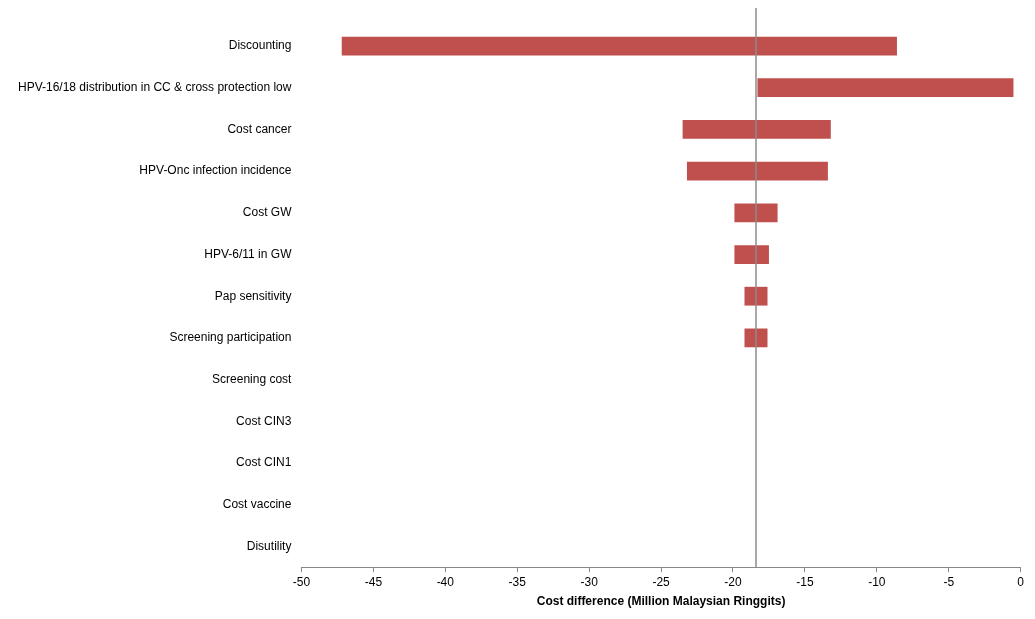  I want to click on y-tick-label: HPV-6/11 in GW, so click(248, 253).